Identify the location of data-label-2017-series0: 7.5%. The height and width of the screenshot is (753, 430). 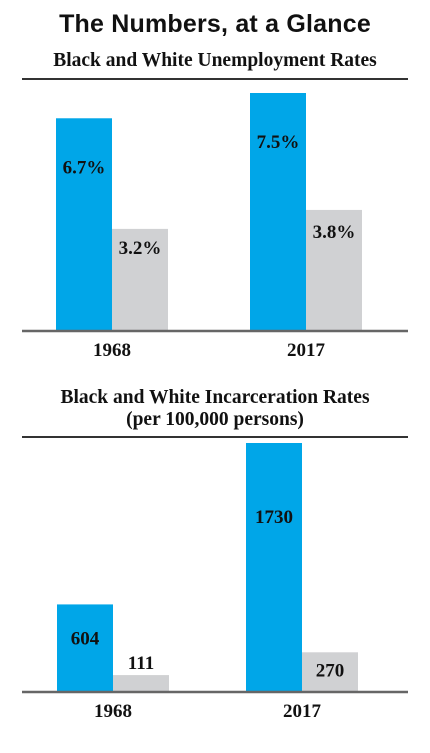
(278, 142).